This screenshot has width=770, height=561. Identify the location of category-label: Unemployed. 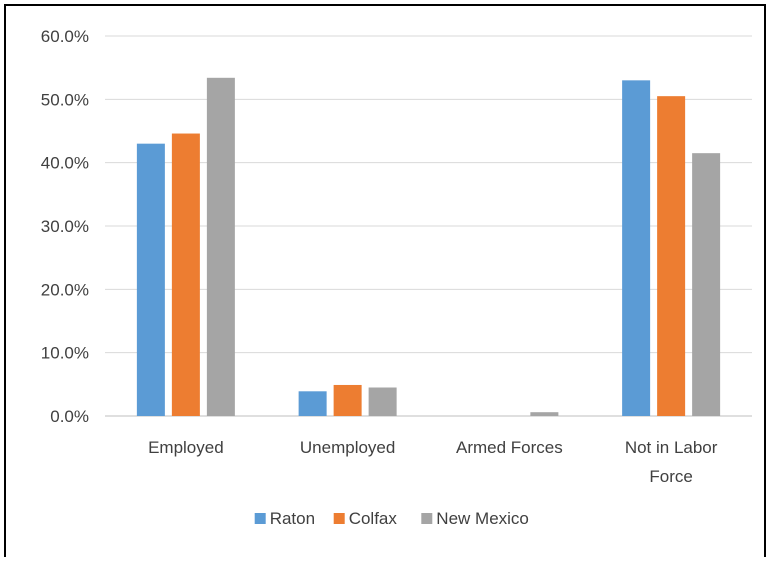
(347, 447).